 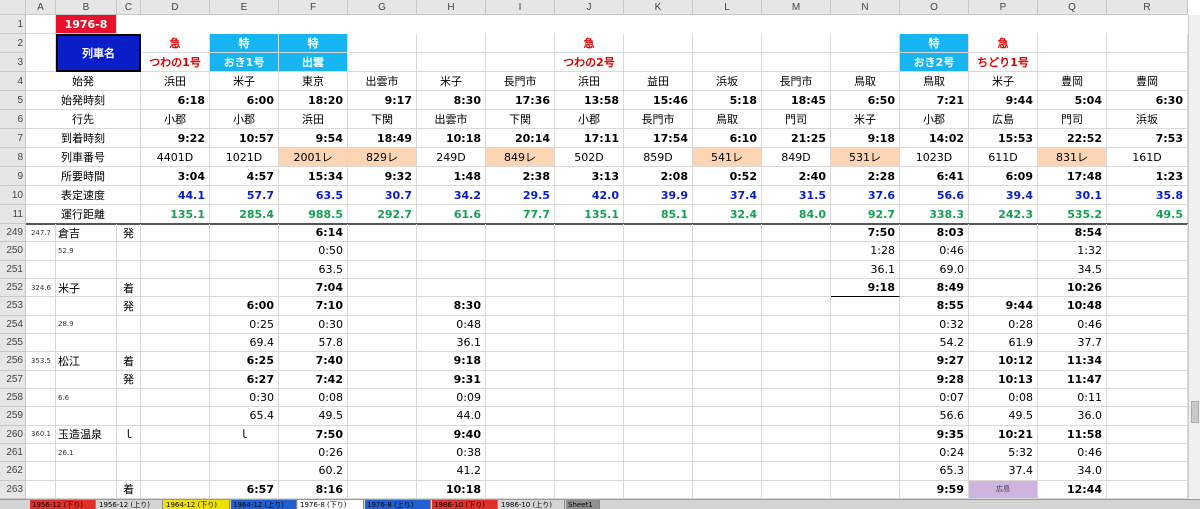 What do you see at coordinates (313, 176) in the screenshot?
I see `duration-f: 15:34` at bounding box center [313, 176].